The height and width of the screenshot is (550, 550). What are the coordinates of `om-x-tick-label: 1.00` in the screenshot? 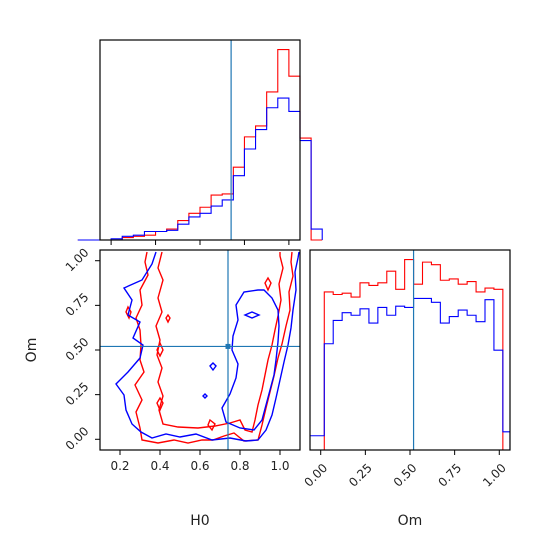 It's located at (494, 475).